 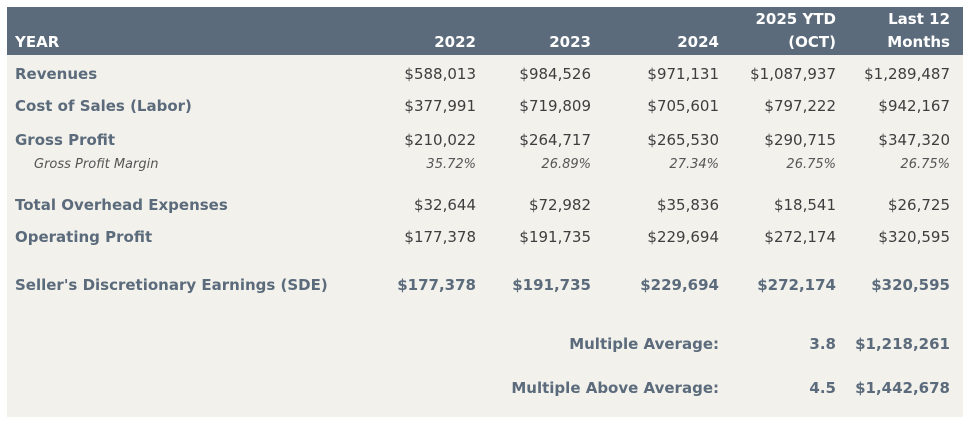 I want to click on cell-value: $32,644, so click(x=444, y=205).